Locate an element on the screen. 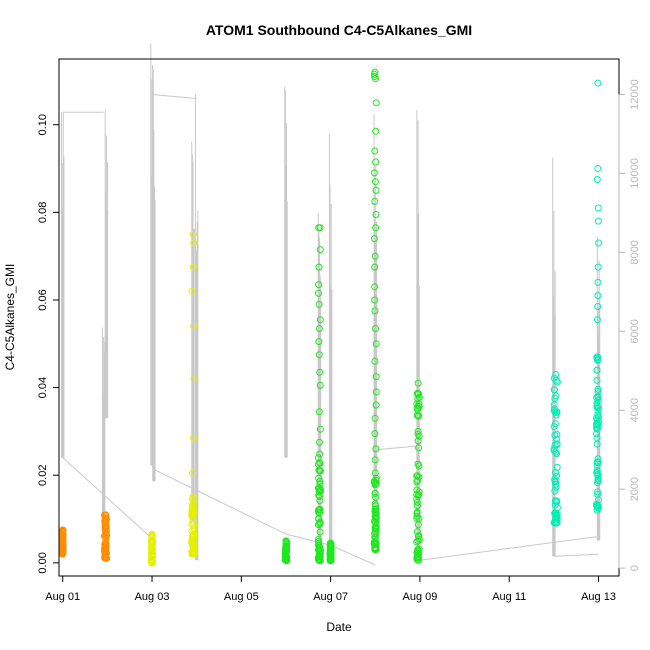 Image resolution: width=650 pixels, height=650 pixels. y2-tick-label: 8000 is located at coordinates (635, 252).